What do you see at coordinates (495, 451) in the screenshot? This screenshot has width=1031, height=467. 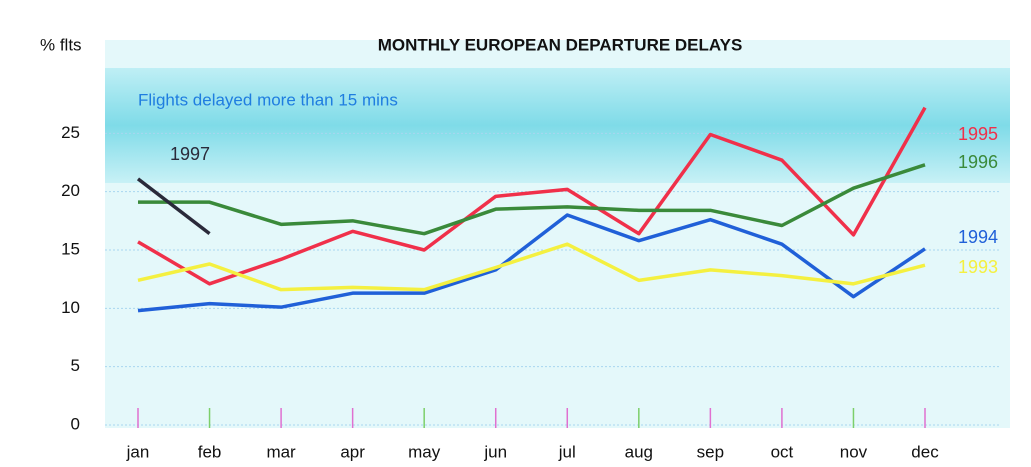 I see `x-tick-label: jun` at bounding box center [495, 451].